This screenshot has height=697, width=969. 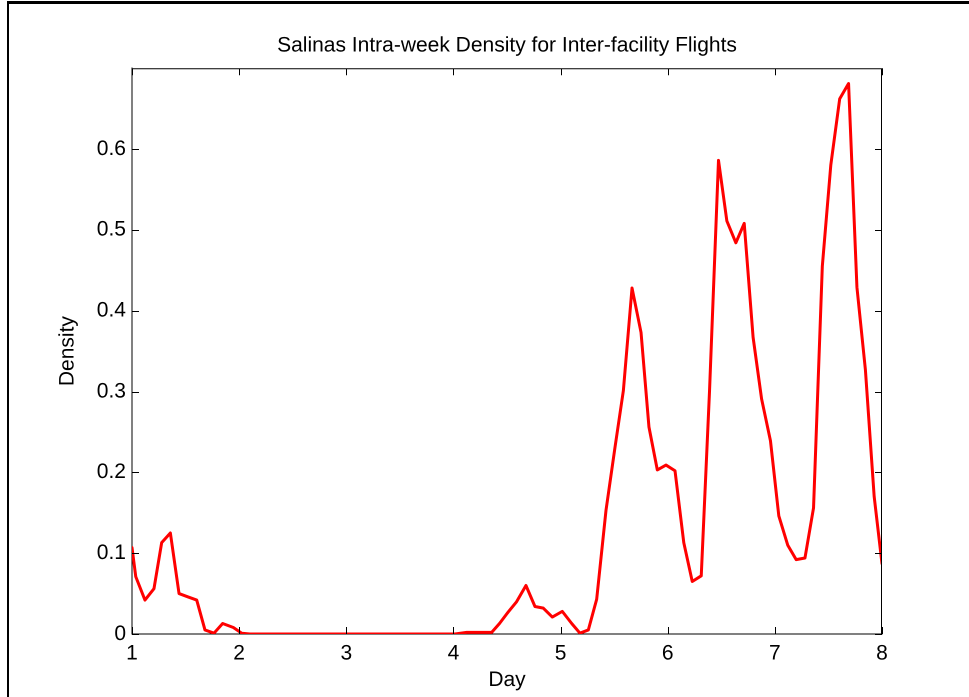 I want to click on chart-title: Salinas Intra-week Density for Inter-facility Flights, so click(x=507, y=44).